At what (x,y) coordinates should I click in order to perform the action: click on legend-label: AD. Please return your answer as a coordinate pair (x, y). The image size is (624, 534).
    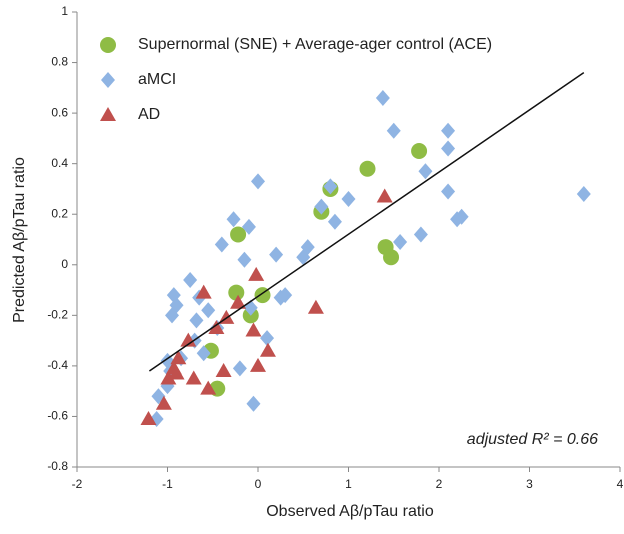
    Looking at the image, I should click on (149, 114).